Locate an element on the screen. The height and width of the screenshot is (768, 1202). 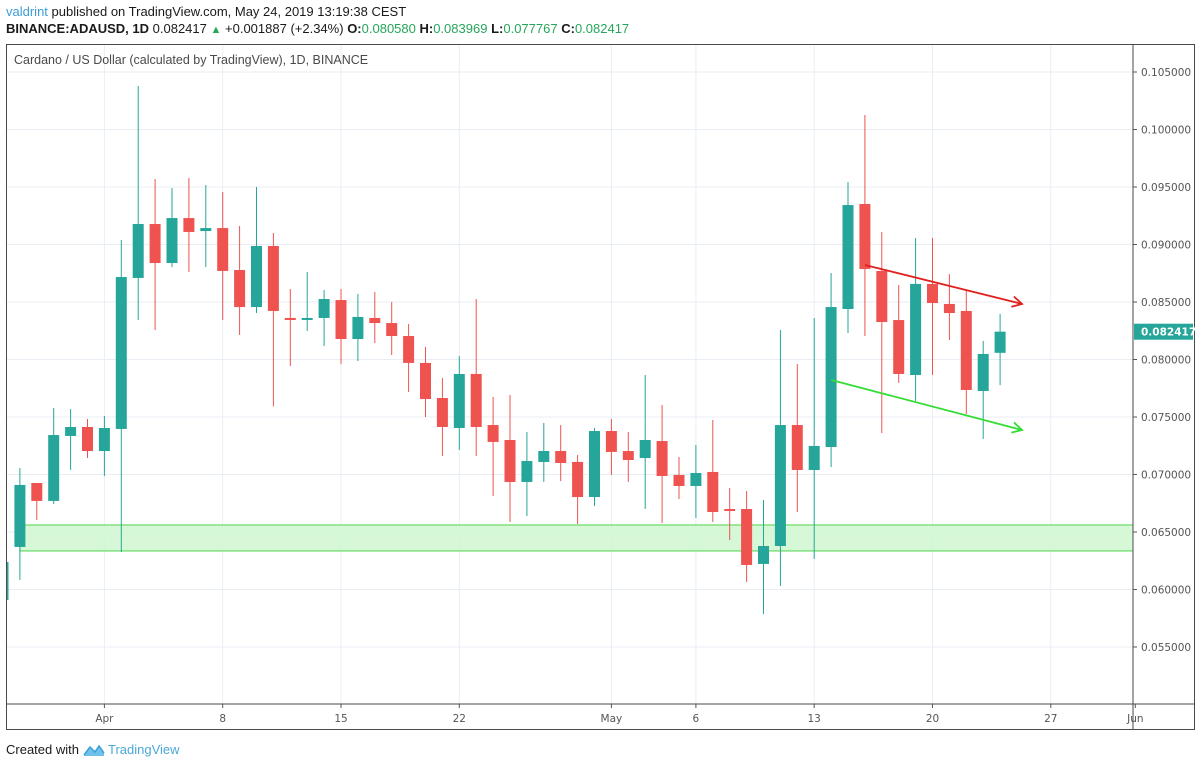
price-tick-label: 0.085000 is located at coordinates (1166, 303).